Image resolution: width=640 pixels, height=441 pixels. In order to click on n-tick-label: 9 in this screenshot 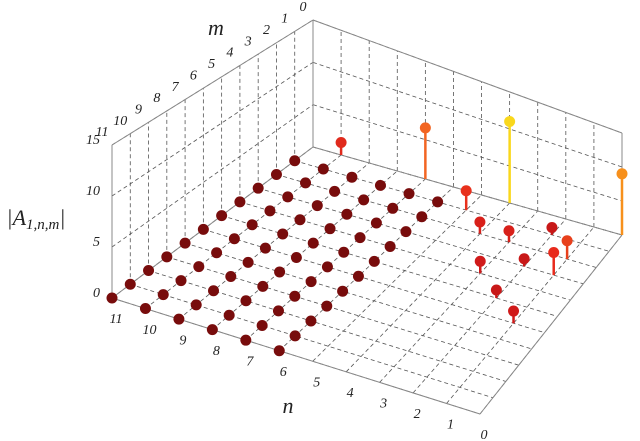, I will do `click(182, 340)`.